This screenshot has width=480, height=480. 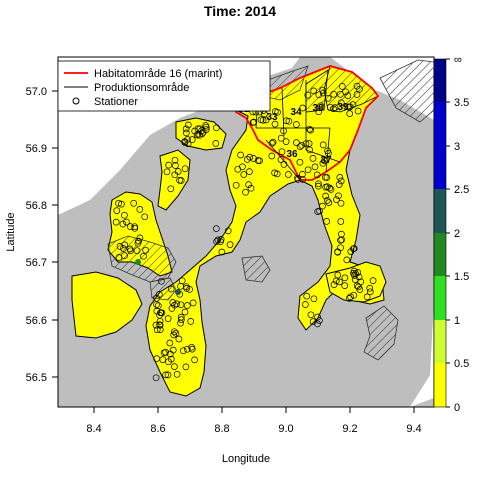 What do you see at coordinates (141, 88) in the screenshot?
I see `legend-production-label: Produktionsområde` at bounding box center [141, 88].